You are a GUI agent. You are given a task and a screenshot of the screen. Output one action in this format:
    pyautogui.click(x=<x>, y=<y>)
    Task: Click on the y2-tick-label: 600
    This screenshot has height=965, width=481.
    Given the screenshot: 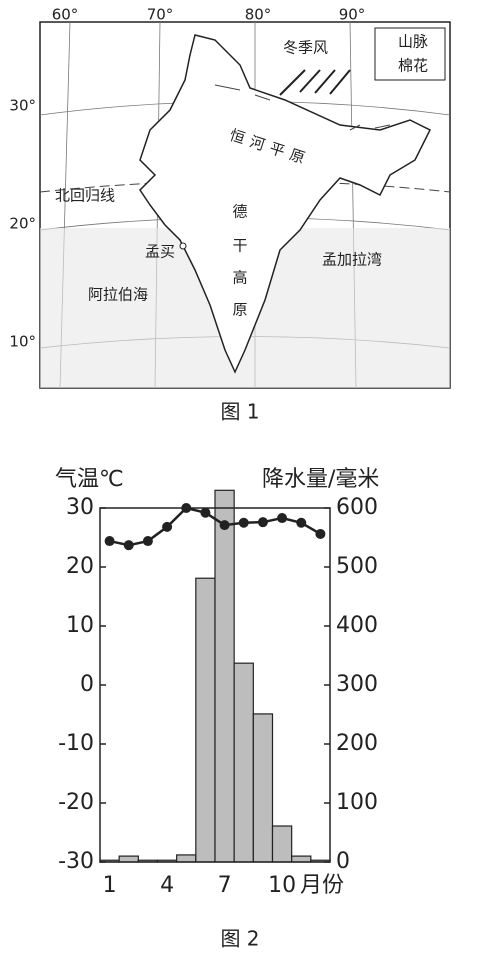 What is the action you would take?
    pyautogui.click(x=357, y=507)
    